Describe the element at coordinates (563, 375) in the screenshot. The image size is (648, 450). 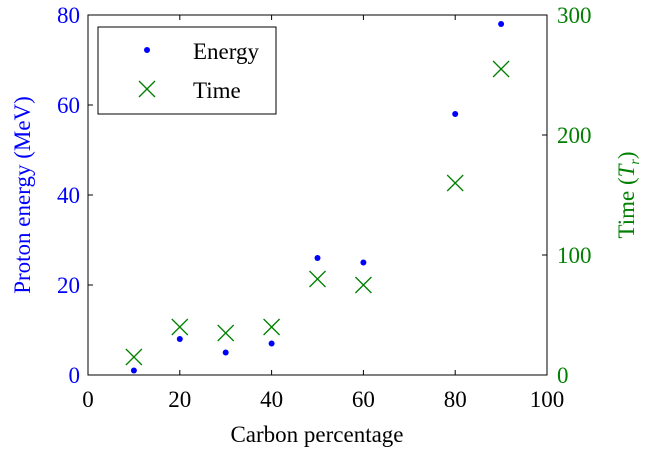
I see `right-y-tick-label: 0` at that location.